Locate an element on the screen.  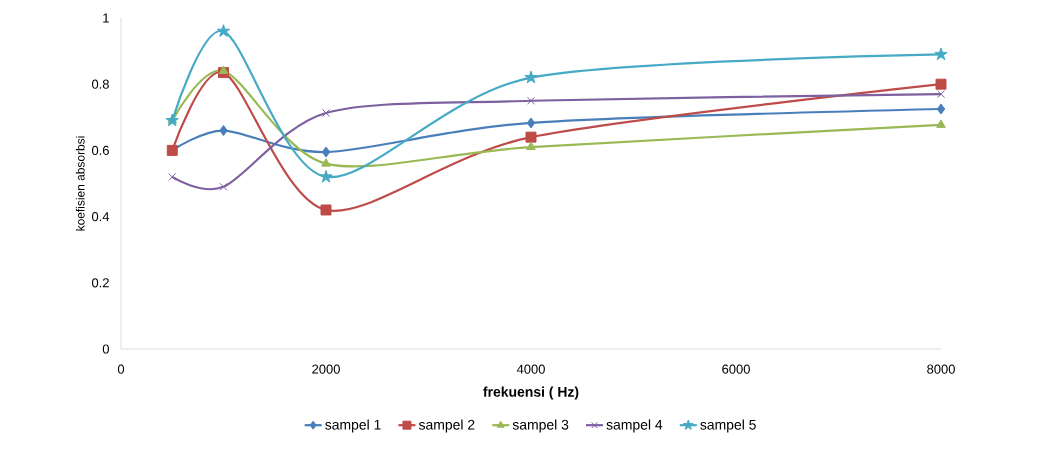
x-axis-title: frekuensi ( Hz) is located at coordinates (531, 393).